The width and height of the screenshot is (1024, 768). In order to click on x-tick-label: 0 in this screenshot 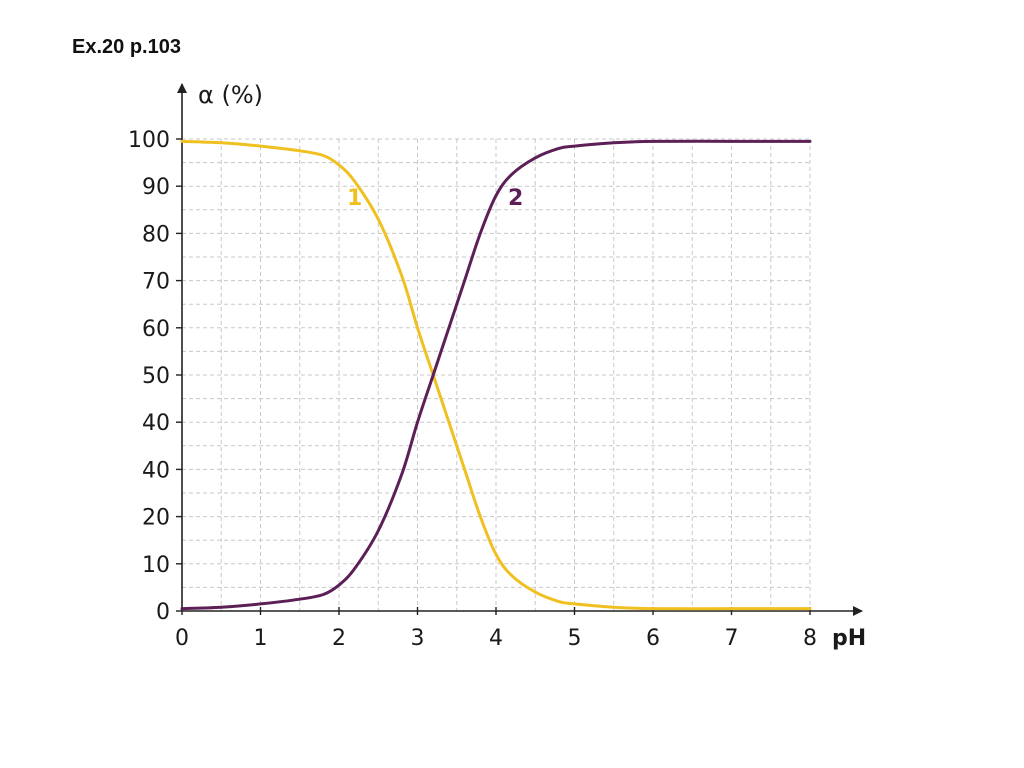, I will do `click(182, 638)`.